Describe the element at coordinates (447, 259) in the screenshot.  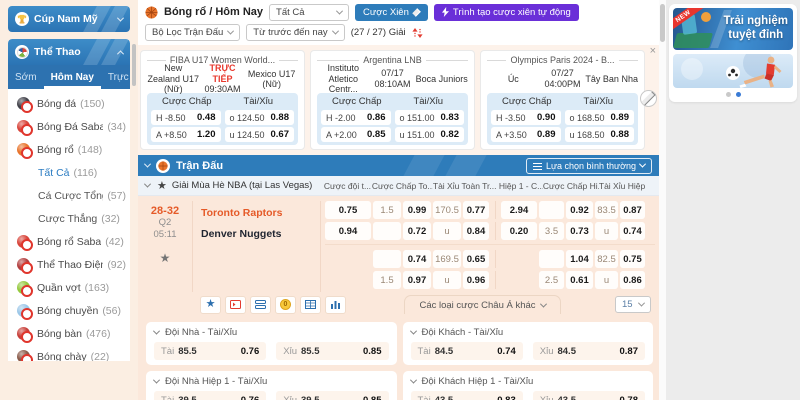
I see `ou-line-cell: 169.5` at that location.